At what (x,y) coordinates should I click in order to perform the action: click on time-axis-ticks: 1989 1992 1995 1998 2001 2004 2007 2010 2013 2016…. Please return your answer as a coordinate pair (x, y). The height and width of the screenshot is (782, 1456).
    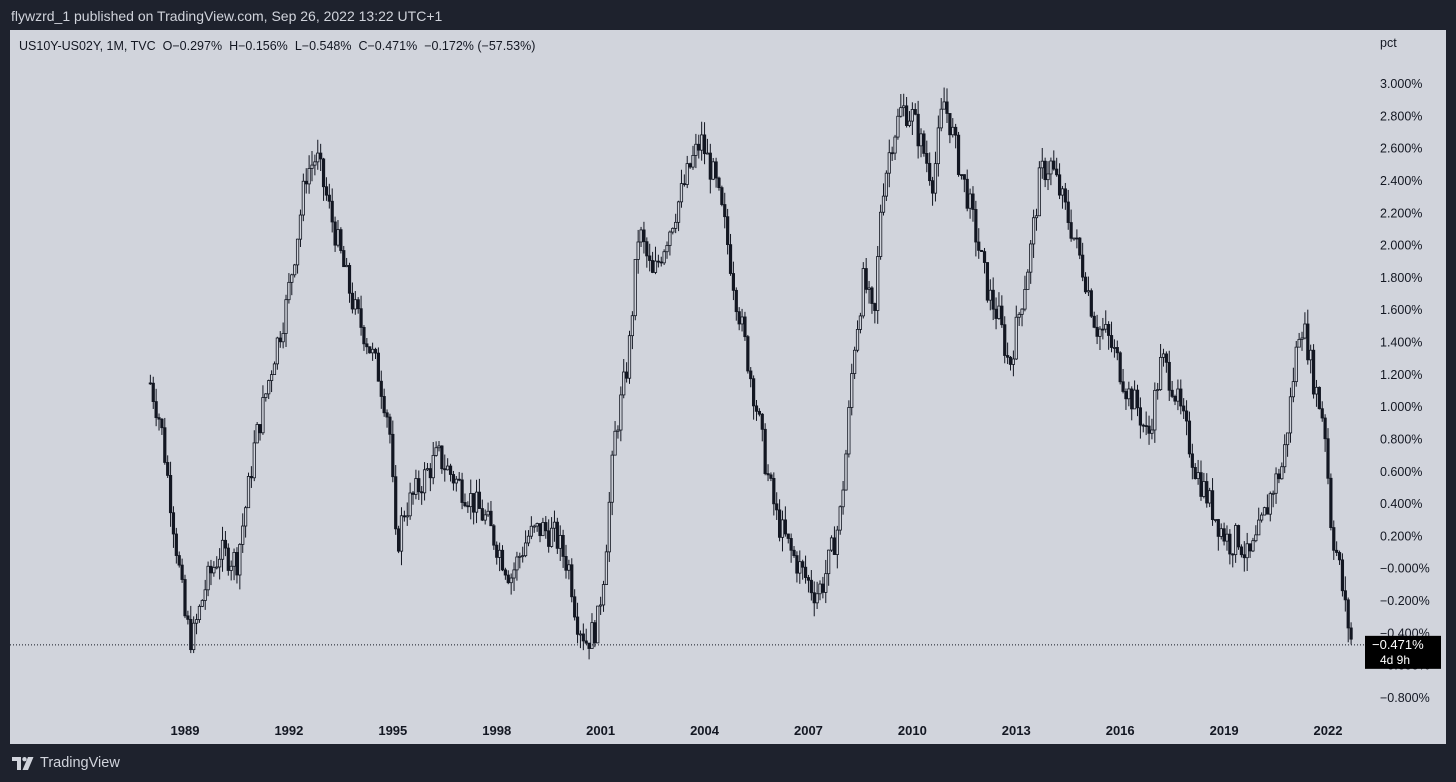
    Looking at the image, I should click on (757, 730).